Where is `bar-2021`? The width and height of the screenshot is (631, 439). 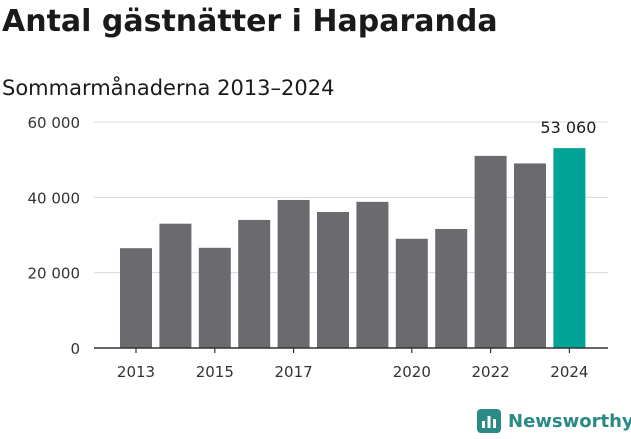
bar-2021 is located at coordinates (451, 288).